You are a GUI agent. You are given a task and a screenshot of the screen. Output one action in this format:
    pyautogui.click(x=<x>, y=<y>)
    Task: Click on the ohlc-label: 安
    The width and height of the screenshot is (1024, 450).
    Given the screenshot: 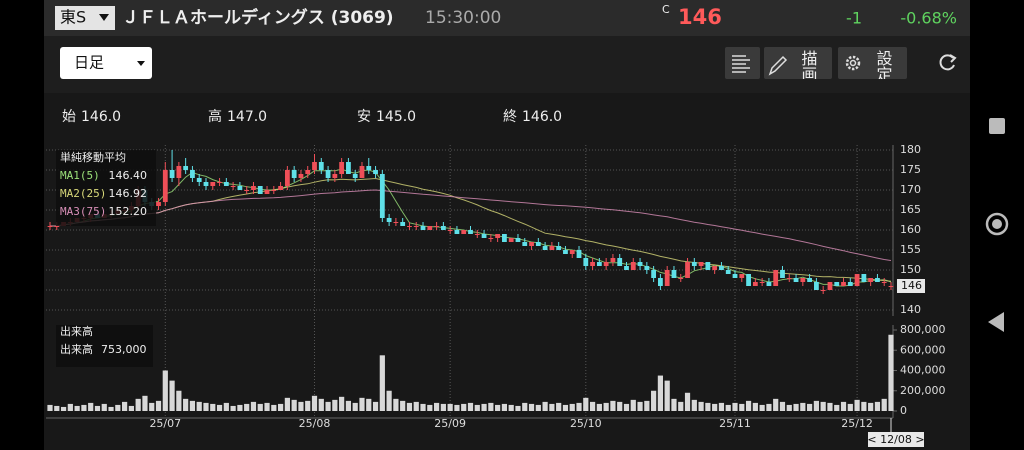 What is the action you would take?
    pyautogui.click(x=364, y=117)
    